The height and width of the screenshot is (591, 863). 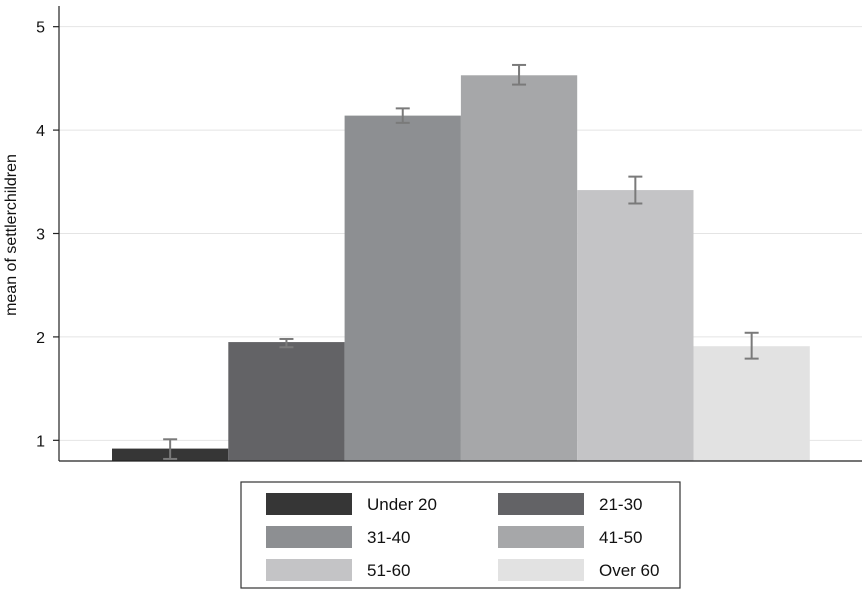 What do you see at coordinates (388, 570) in the screenshot?
I see `legend-label: 51-60` at bounding box center [388, 570].